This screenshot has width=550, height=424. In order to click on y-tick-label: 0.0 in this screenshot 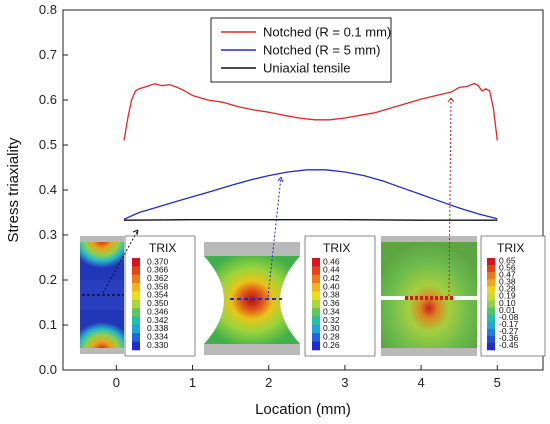, I will do `click(48, 369)`.